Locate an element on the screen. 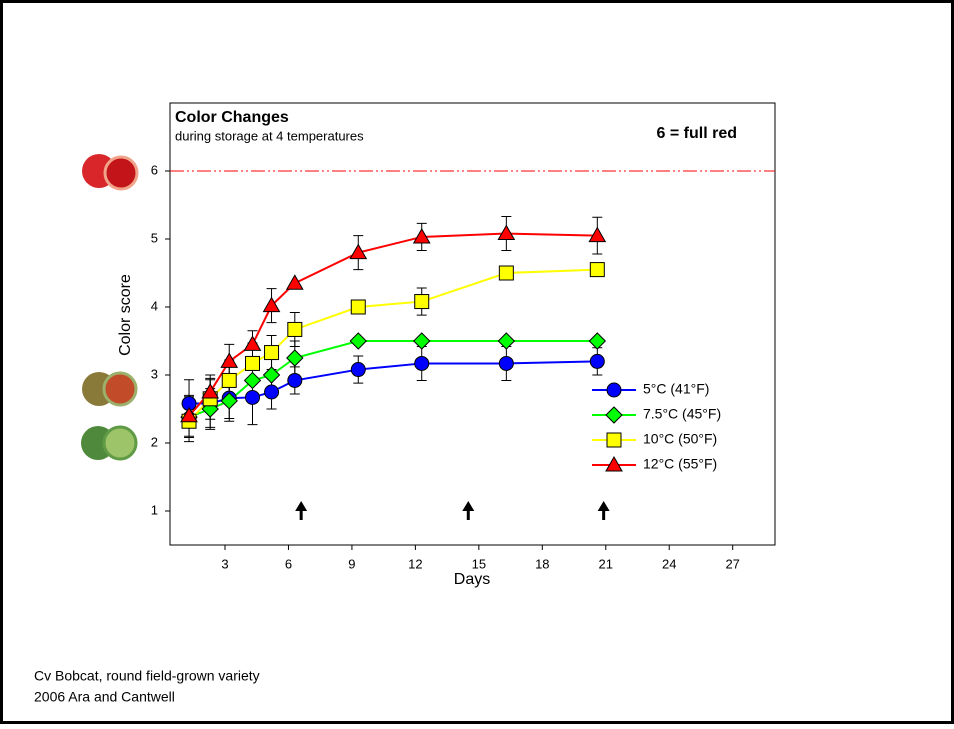  footer-line: 2006 Ara and Cantwell is located at coordinates (104, 697).